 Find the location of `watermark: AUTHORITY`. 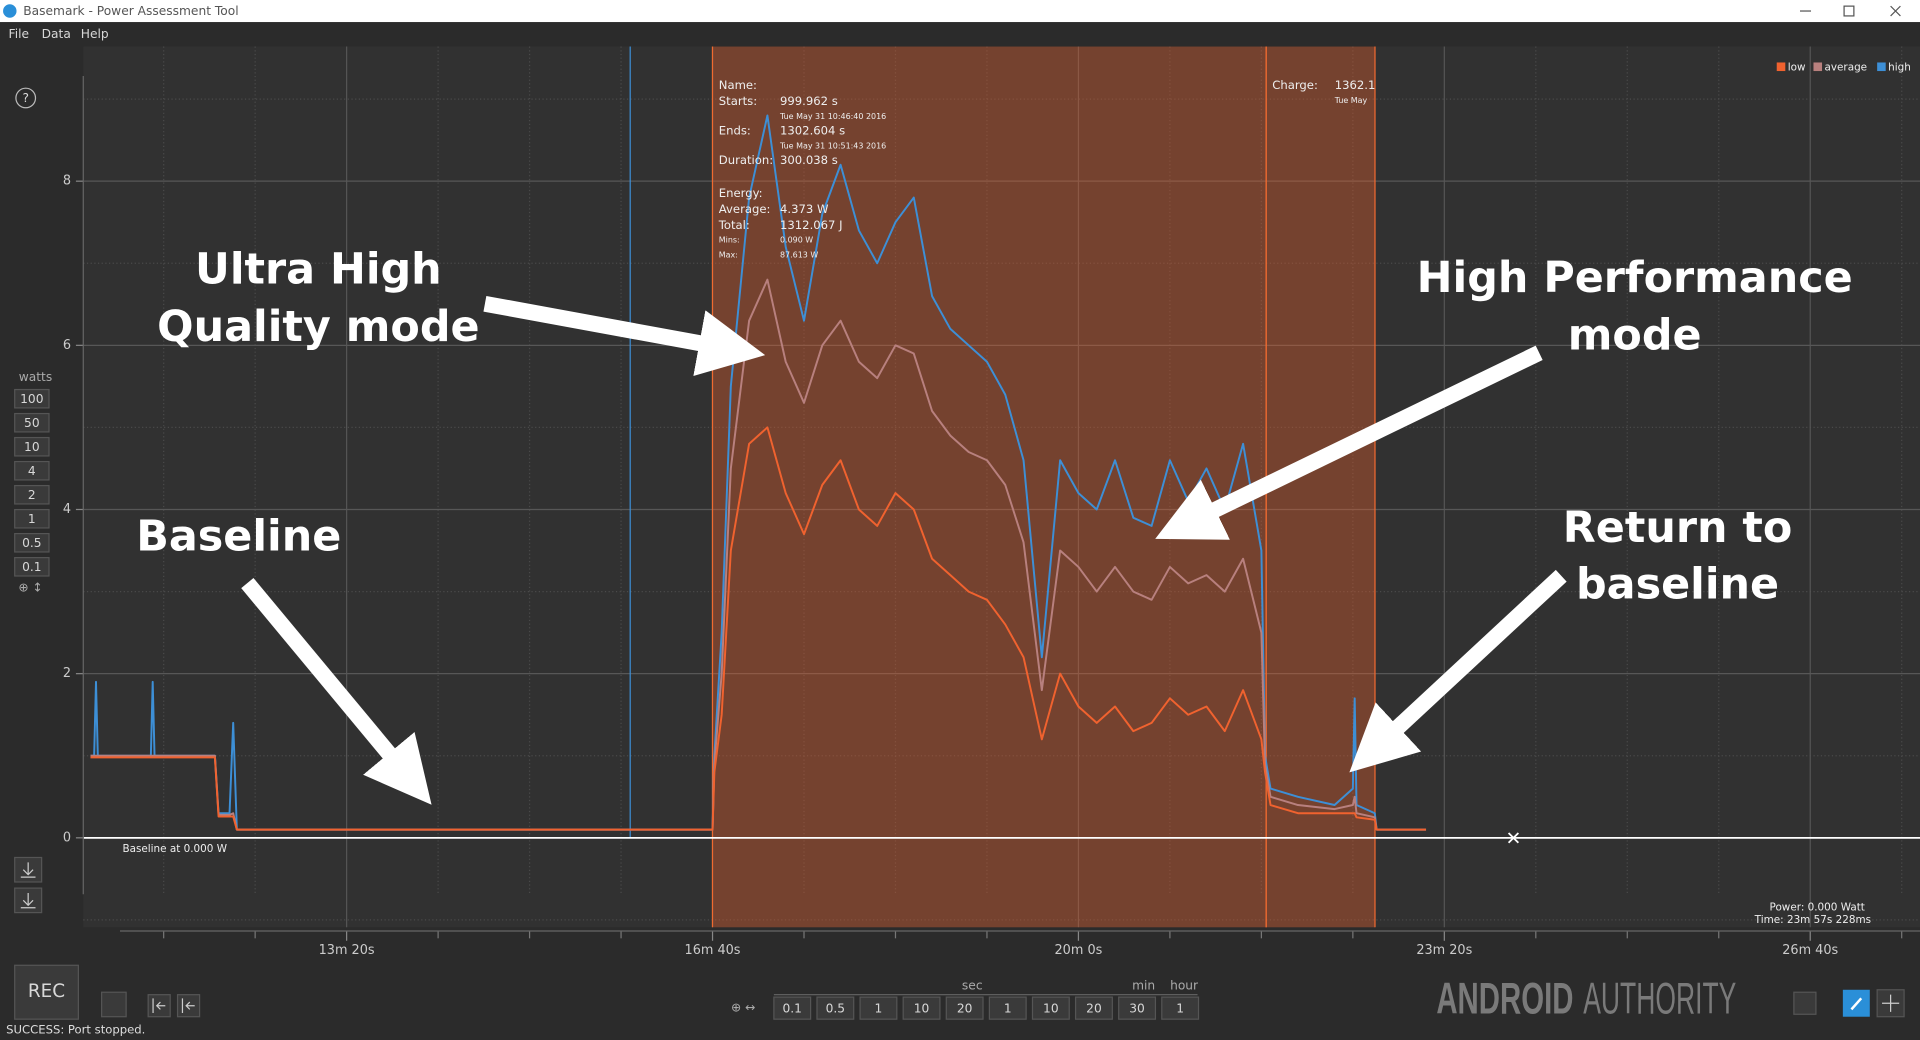

watermark: AUTHORITY is located at coordinates (1659, 999).